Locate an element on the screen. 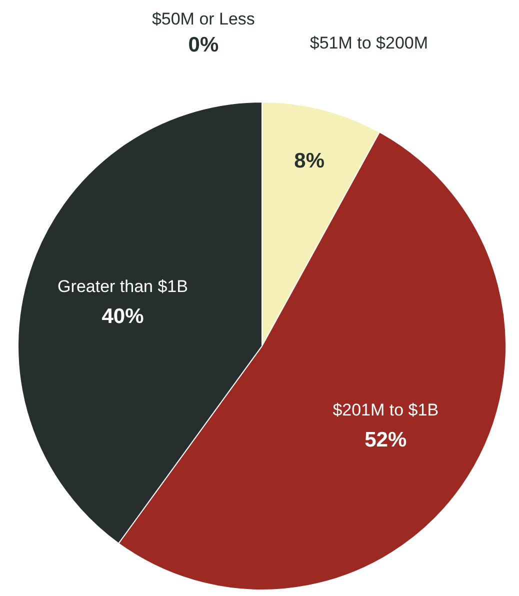 The image size is (519, 596). slice-label: $201M to $1B is located at coordinates (385, 410).